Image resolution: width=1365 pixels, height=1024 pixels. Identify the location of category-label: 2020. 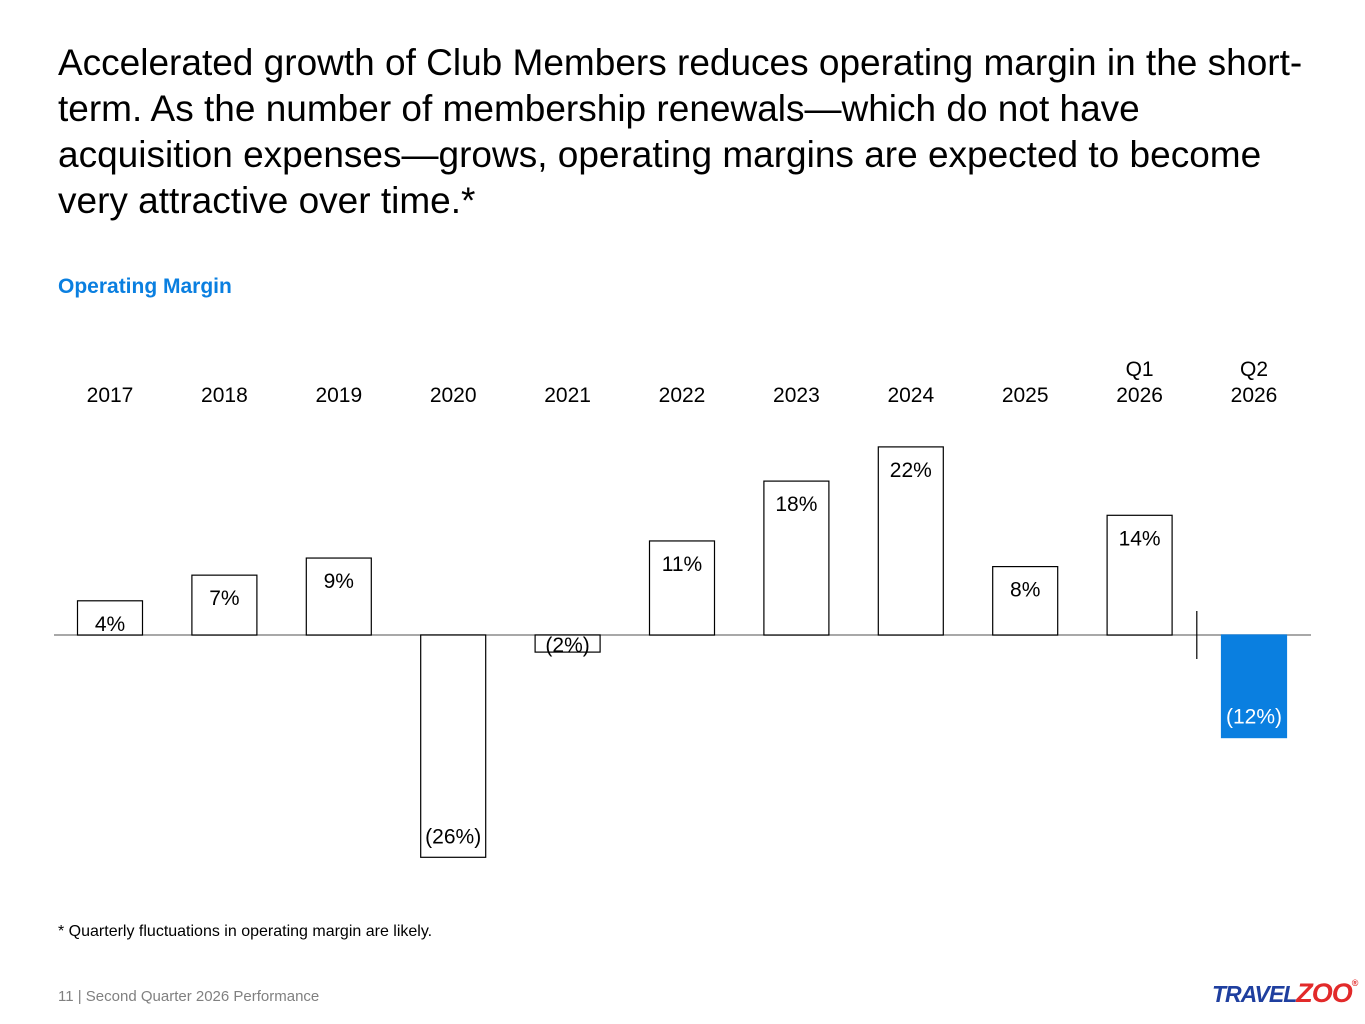
(453, 395).